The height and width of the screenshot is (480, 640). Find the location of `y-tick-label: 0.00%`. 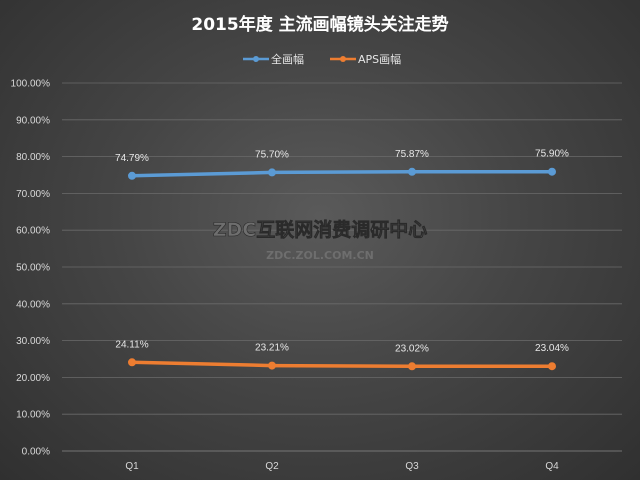

y-tick-label: 0.00% is located at coordinates (36, 452).